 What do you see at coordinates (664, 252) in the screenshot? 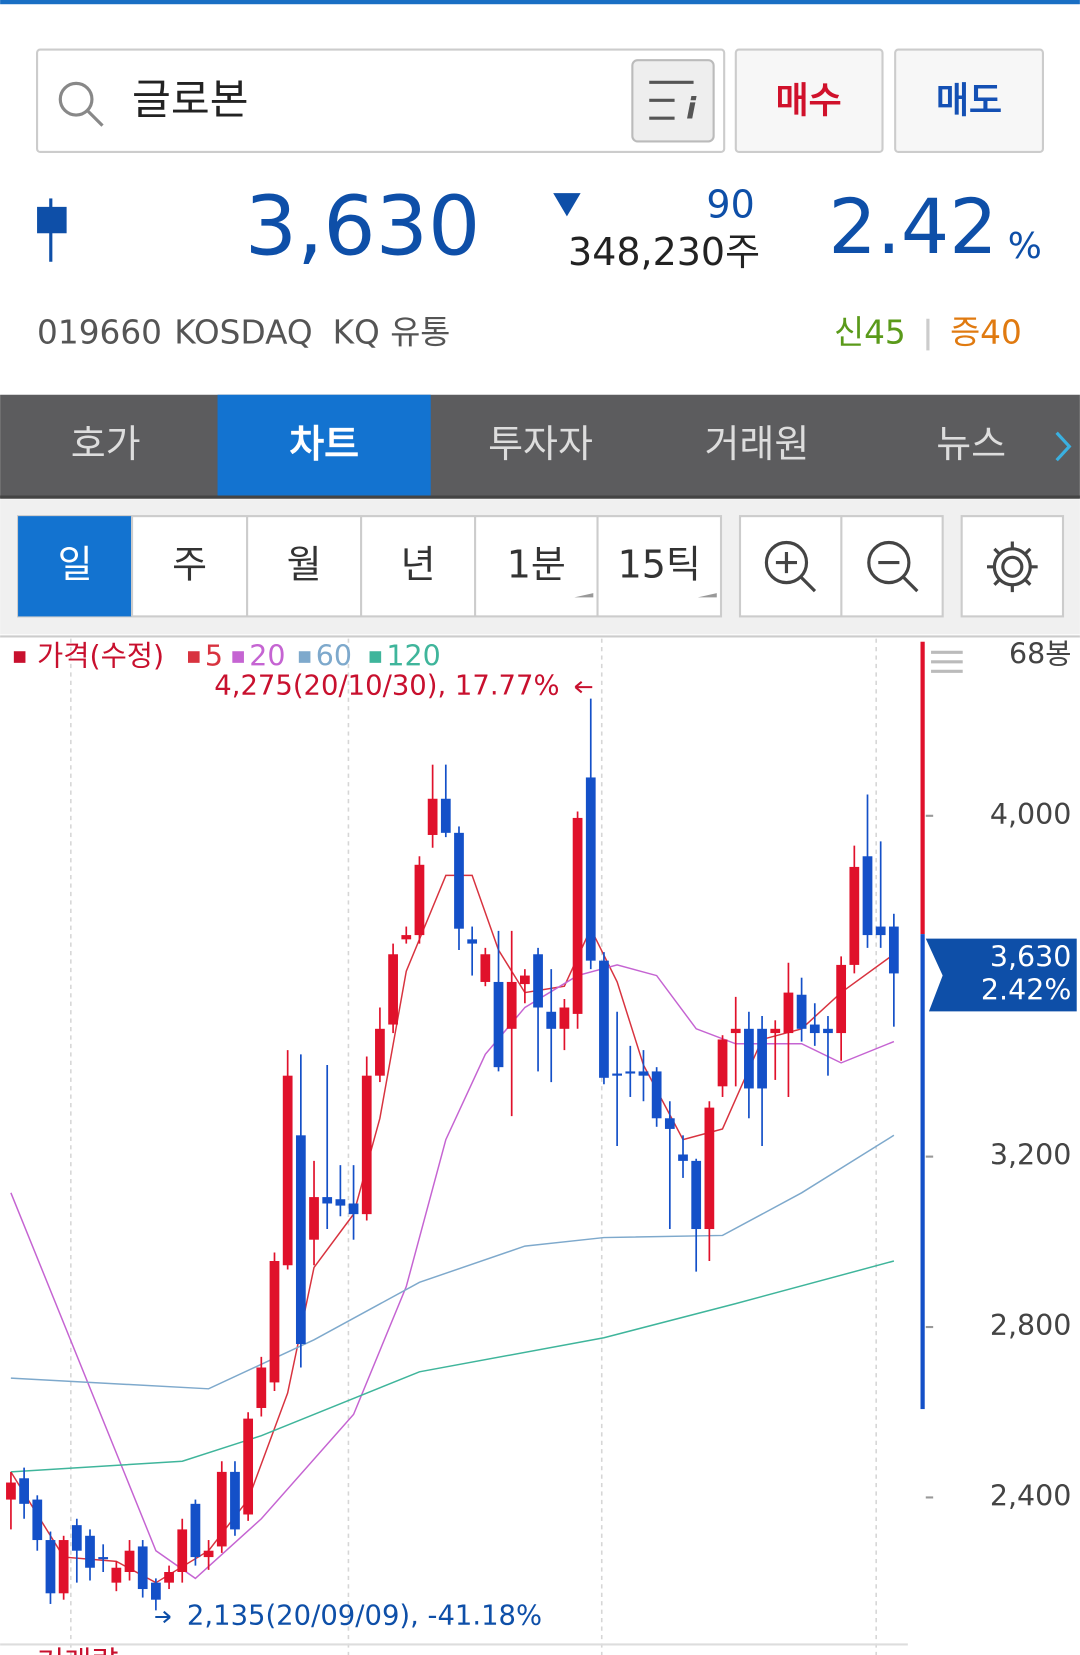
I see `volume: 348,230주` at bounding box center [664, 252].